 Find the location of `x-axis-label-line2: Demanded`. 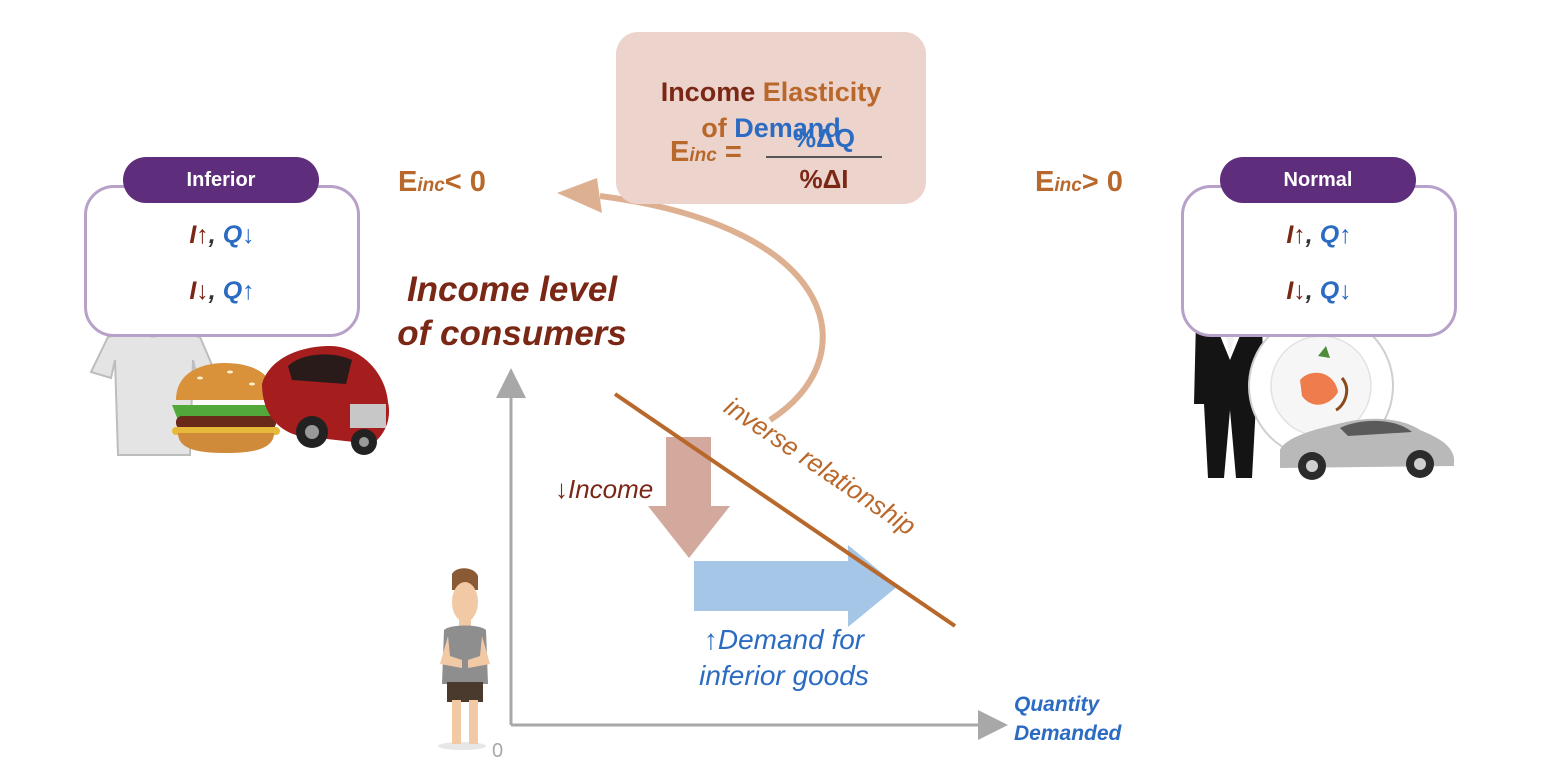

x-axis-label-line2: Demanded is located at coordinates (1068, 733).